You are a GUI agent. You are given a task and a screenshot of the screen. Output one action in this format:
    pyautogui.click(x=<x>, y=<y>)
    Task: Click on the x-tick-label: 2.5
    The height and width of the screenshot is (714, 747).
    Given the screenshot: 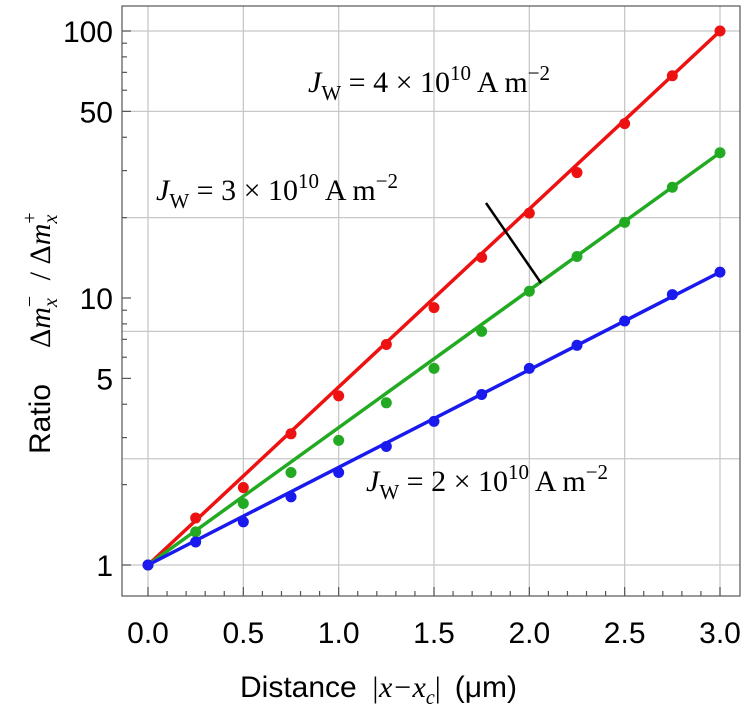 What is the action you would take?
    pyautogui.click(x=625, y=633)
    